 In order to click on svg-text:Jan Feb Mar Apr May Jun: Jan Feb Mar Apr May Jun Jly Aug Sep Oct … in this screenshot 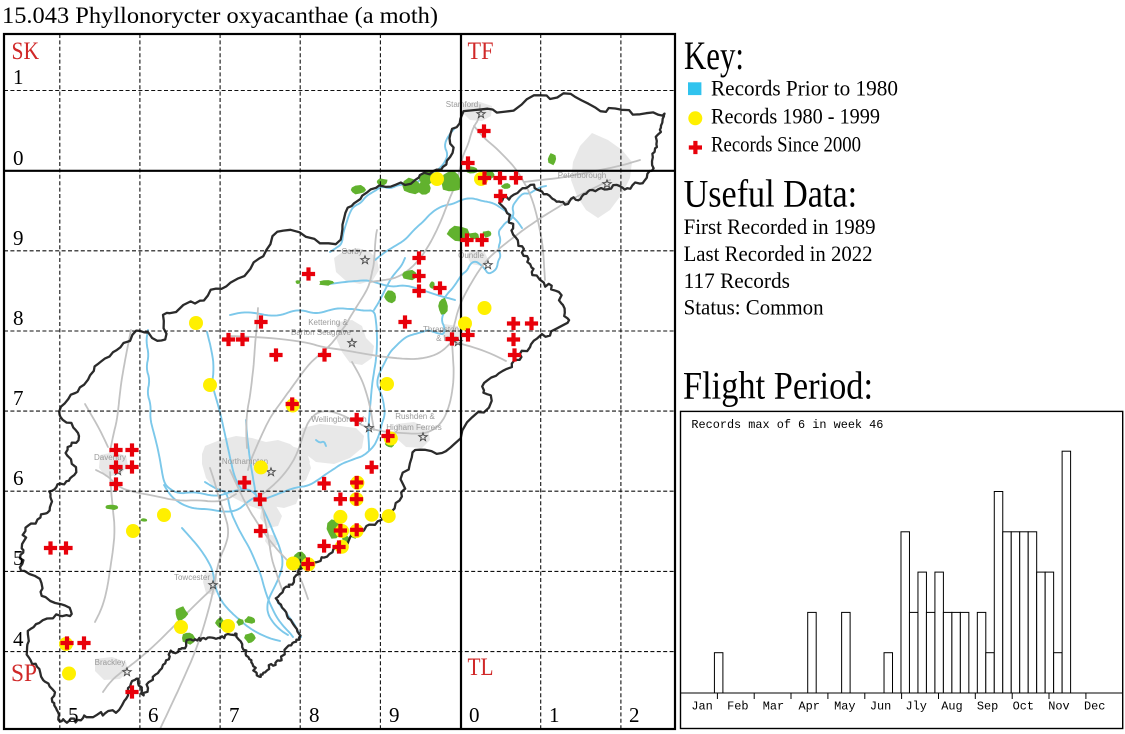, I will do `click(898, 707)`.